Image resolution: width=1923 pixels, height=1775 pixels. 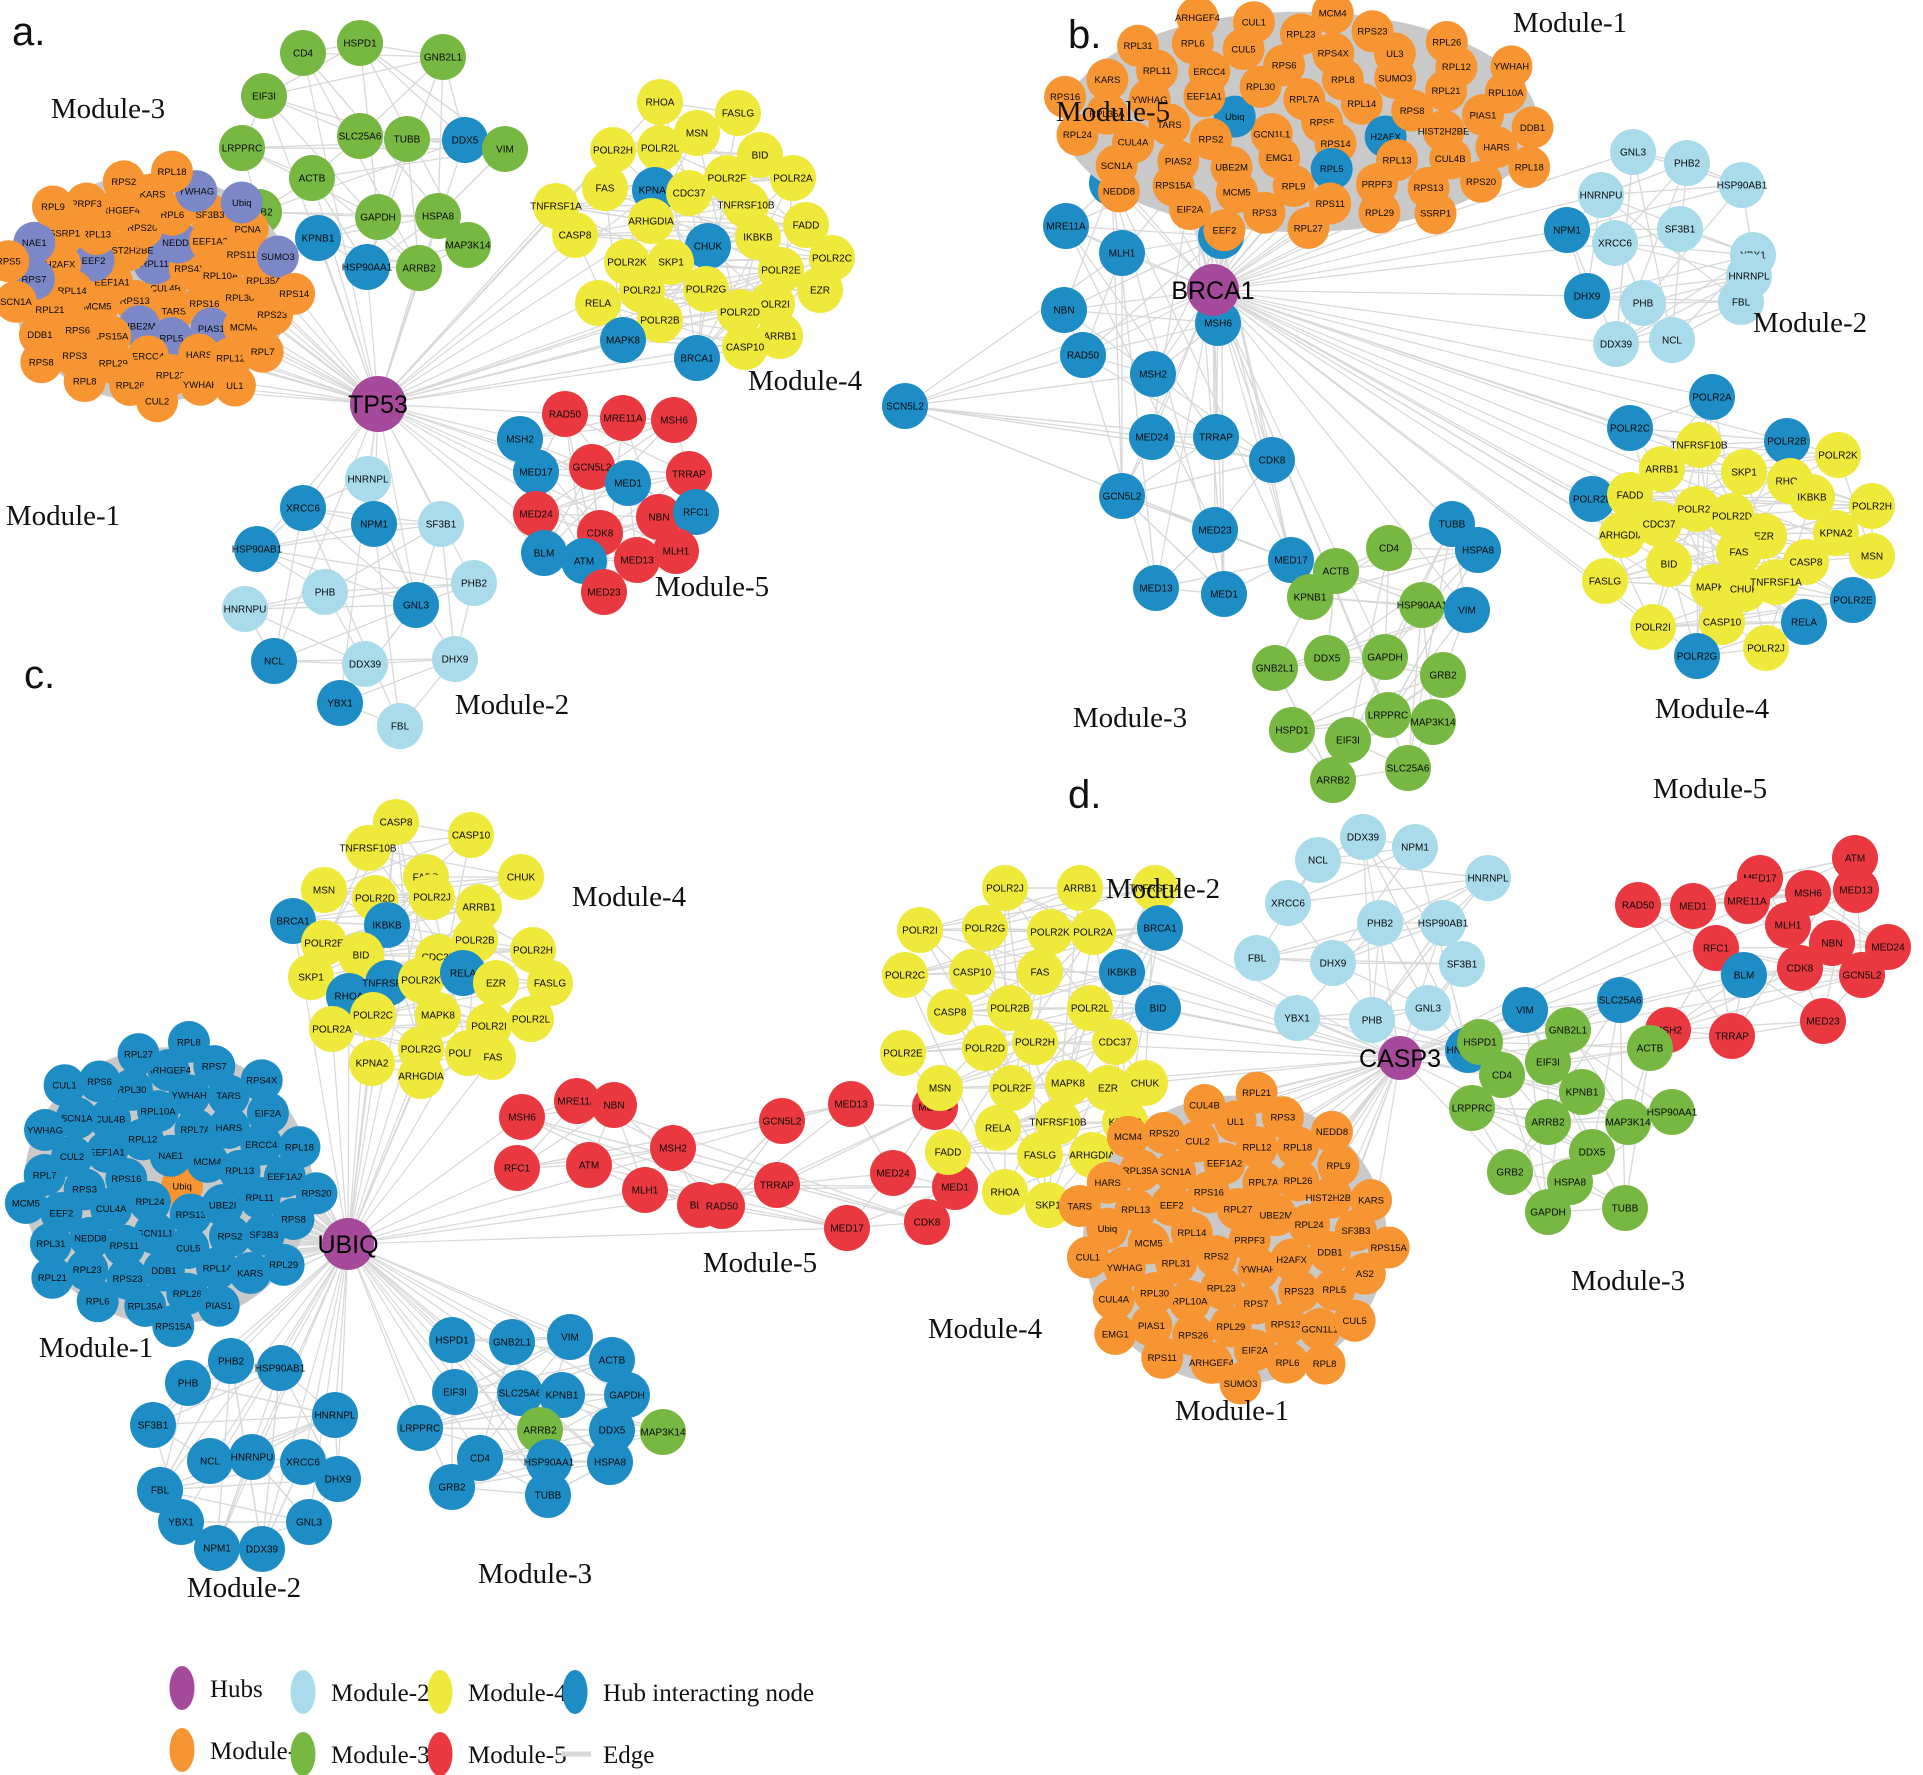 What do you see at coordinates (126, 1179) in the screenshot?
I see `node-label: RPS16` at bounding box center [126, 1179].